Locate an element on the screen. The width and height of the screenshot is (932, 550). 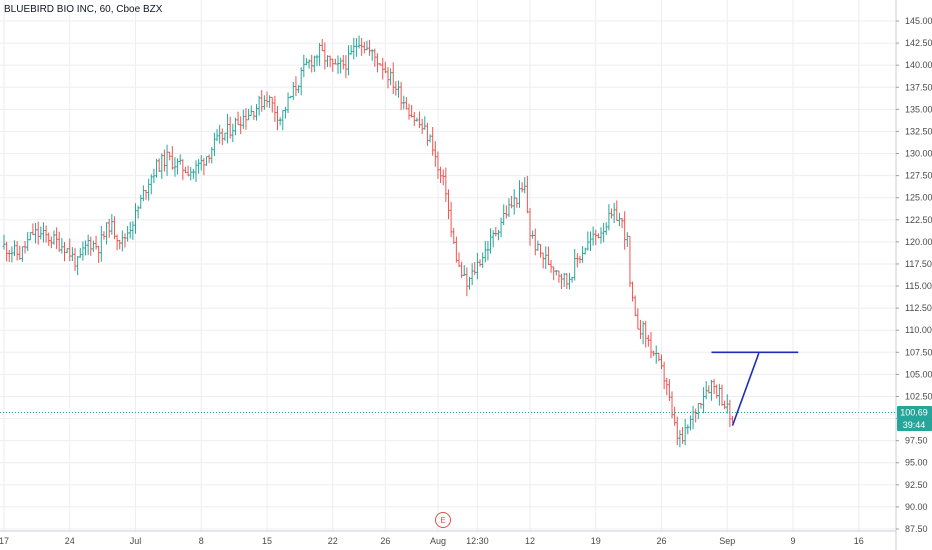
earnings-label: E is located at coordinates (442, 520).